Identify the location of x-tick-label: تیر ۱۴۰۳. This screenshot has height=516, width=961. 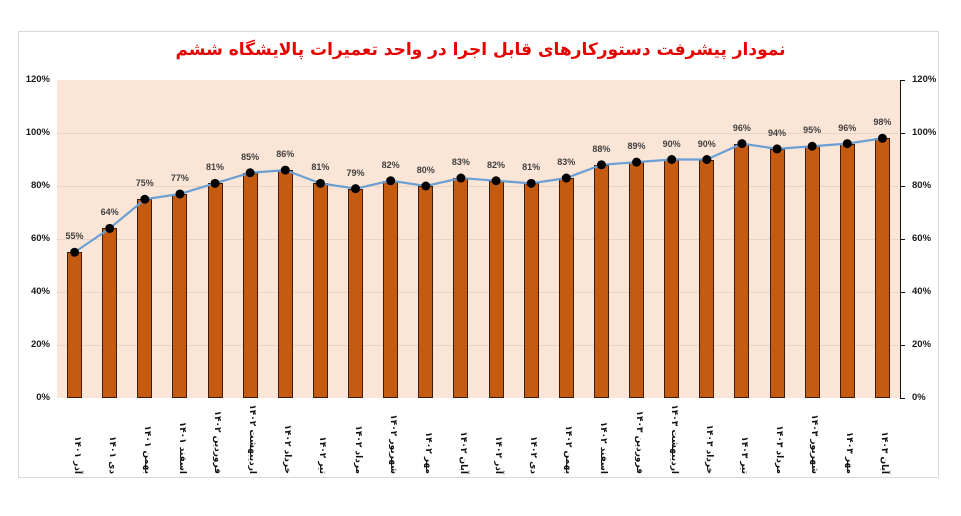
(743, 455).